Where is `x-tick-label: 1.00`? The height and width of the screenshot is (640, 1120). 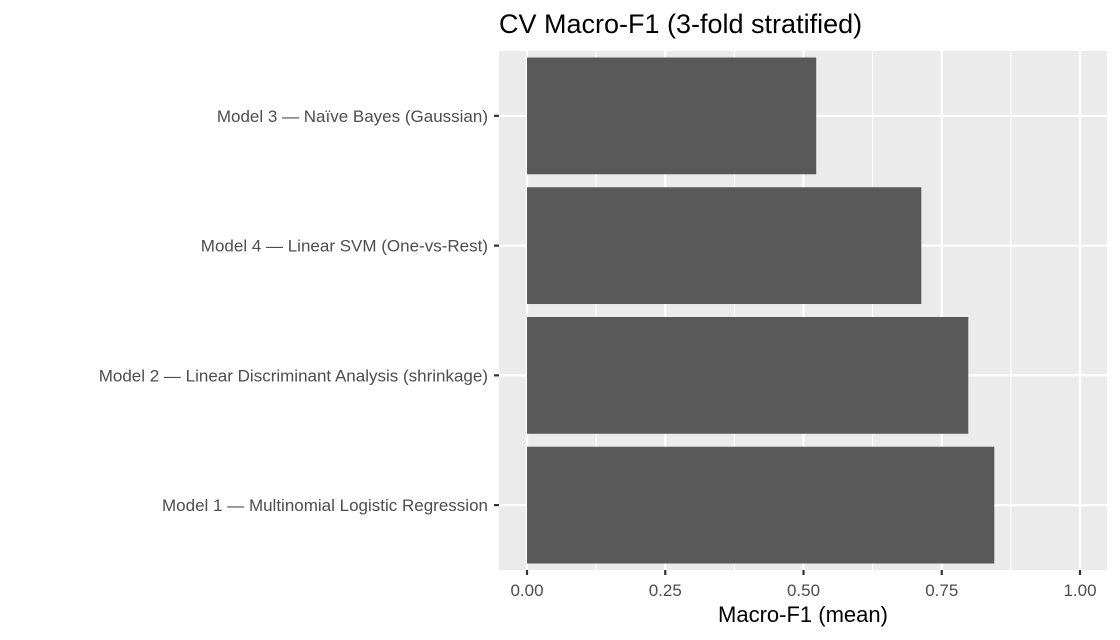
x-tick-label: 1.00 is located at coordinates (1079, 590).